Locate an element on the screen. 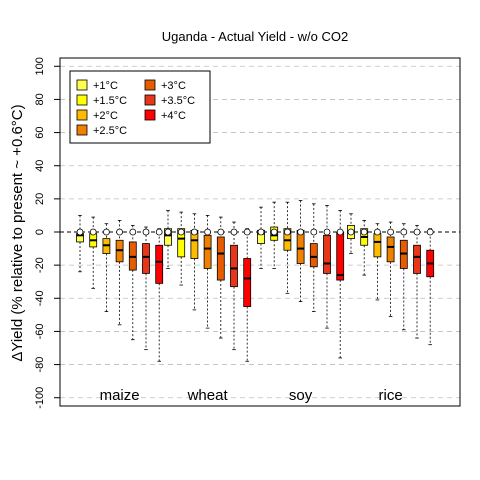 This screenshot has height=480, width=480. crop-label-rice: rice is located at coordinates (391, 395).